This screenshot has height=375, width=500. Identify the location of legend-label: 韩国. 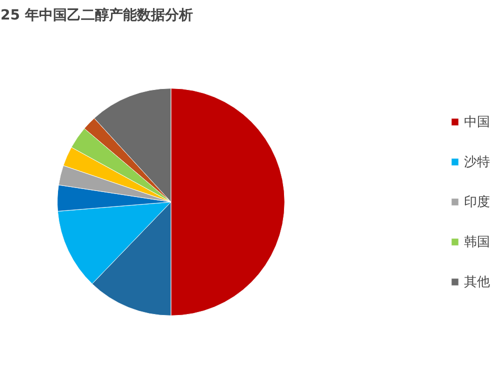
(477, 242).